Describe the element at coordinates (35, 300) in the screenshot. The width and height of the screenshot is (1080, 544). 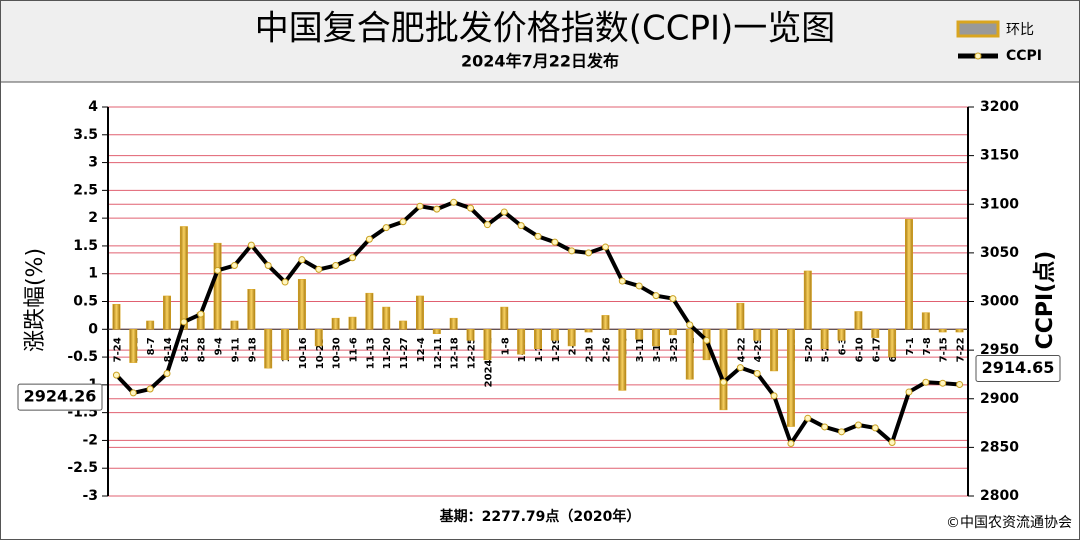
I see `y-label: 涨跌幅(%)` at that location.